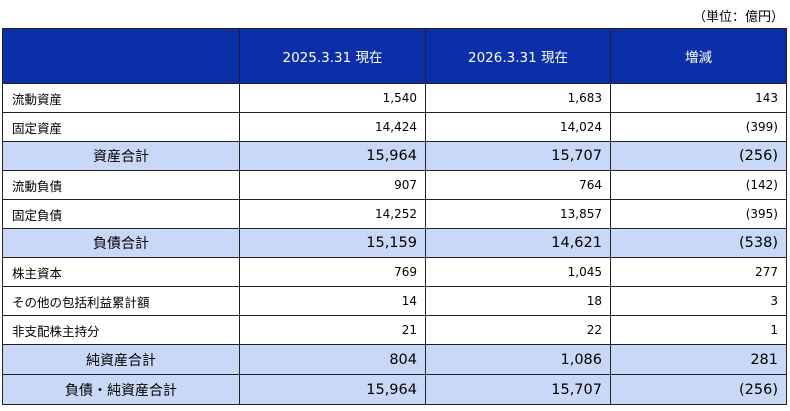 The image size is (790, 411). What do you see at coordinates (332, 185) in the screenshot?
I see `value-2025: 907` at bounding box center [332, 185].